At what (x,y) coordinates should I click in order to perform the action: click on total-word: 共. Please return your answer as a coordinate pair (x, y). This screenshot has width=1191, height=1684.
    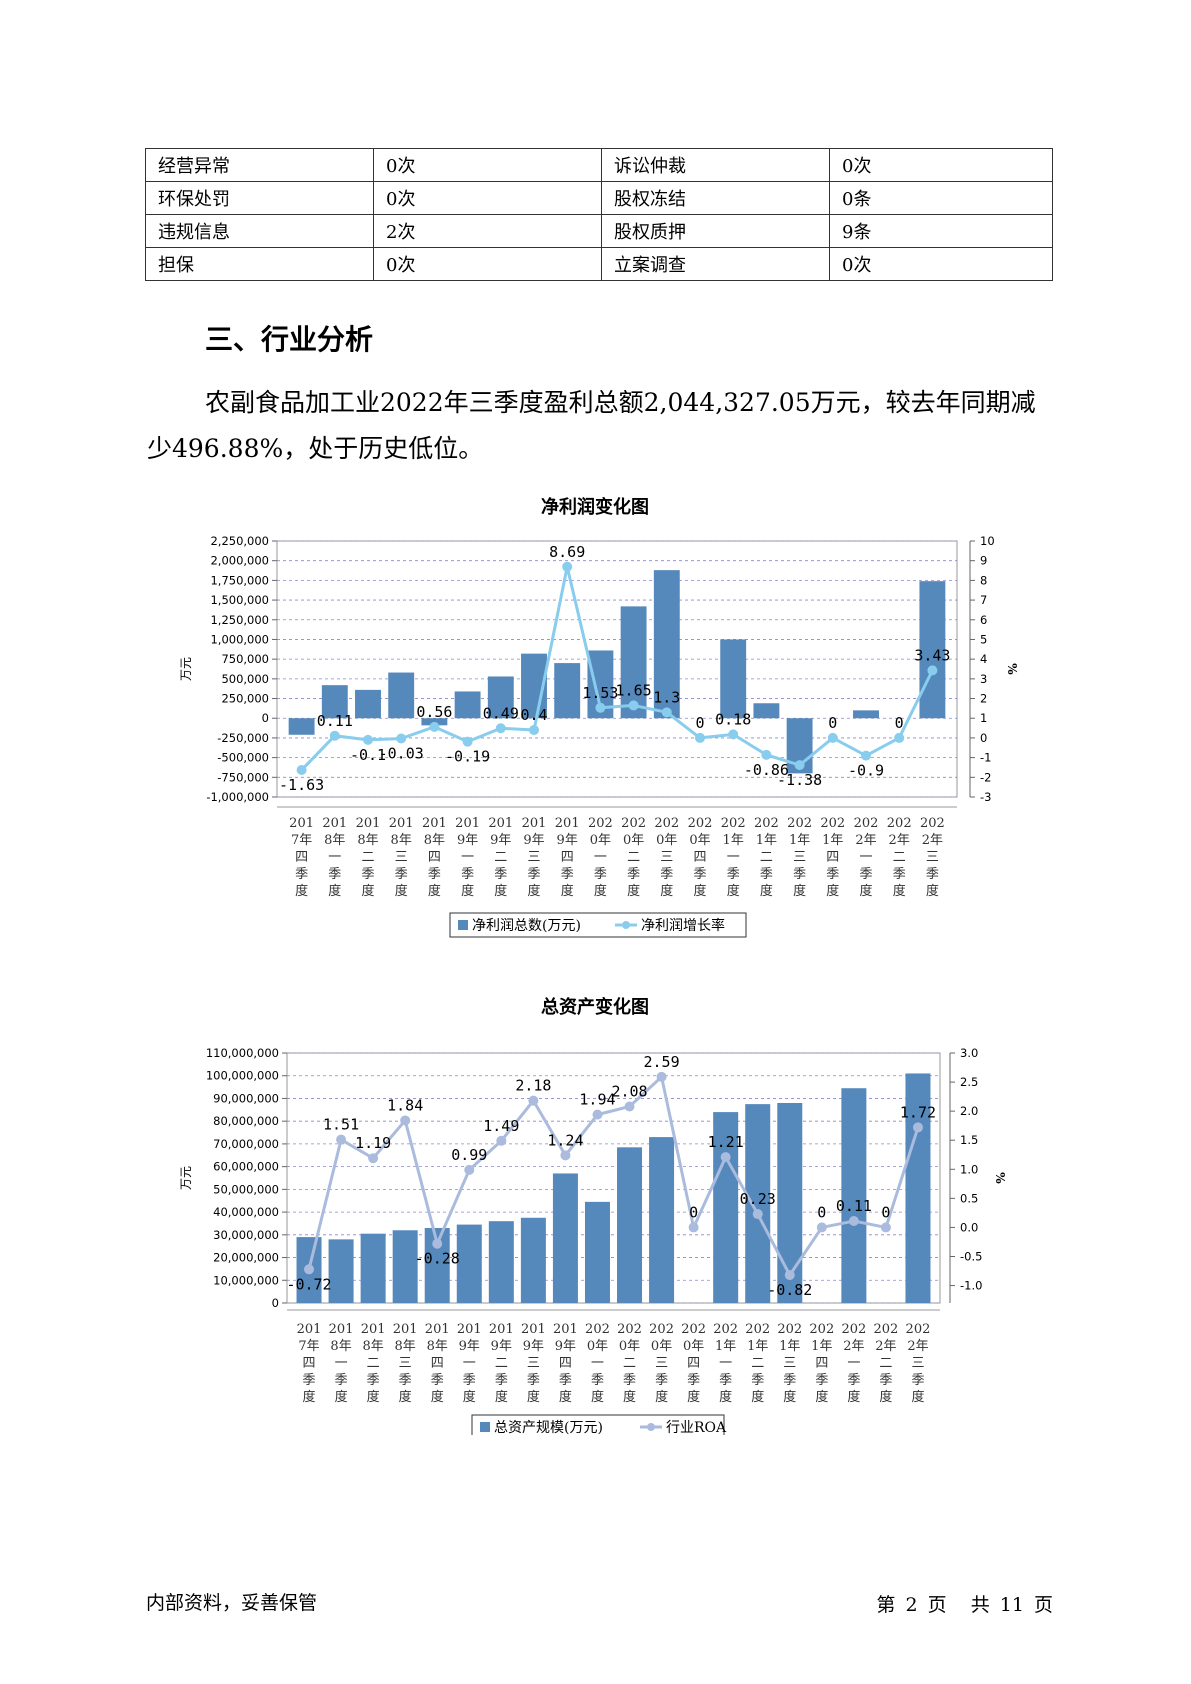
    Looking at the image, I should click on (980, 1605).